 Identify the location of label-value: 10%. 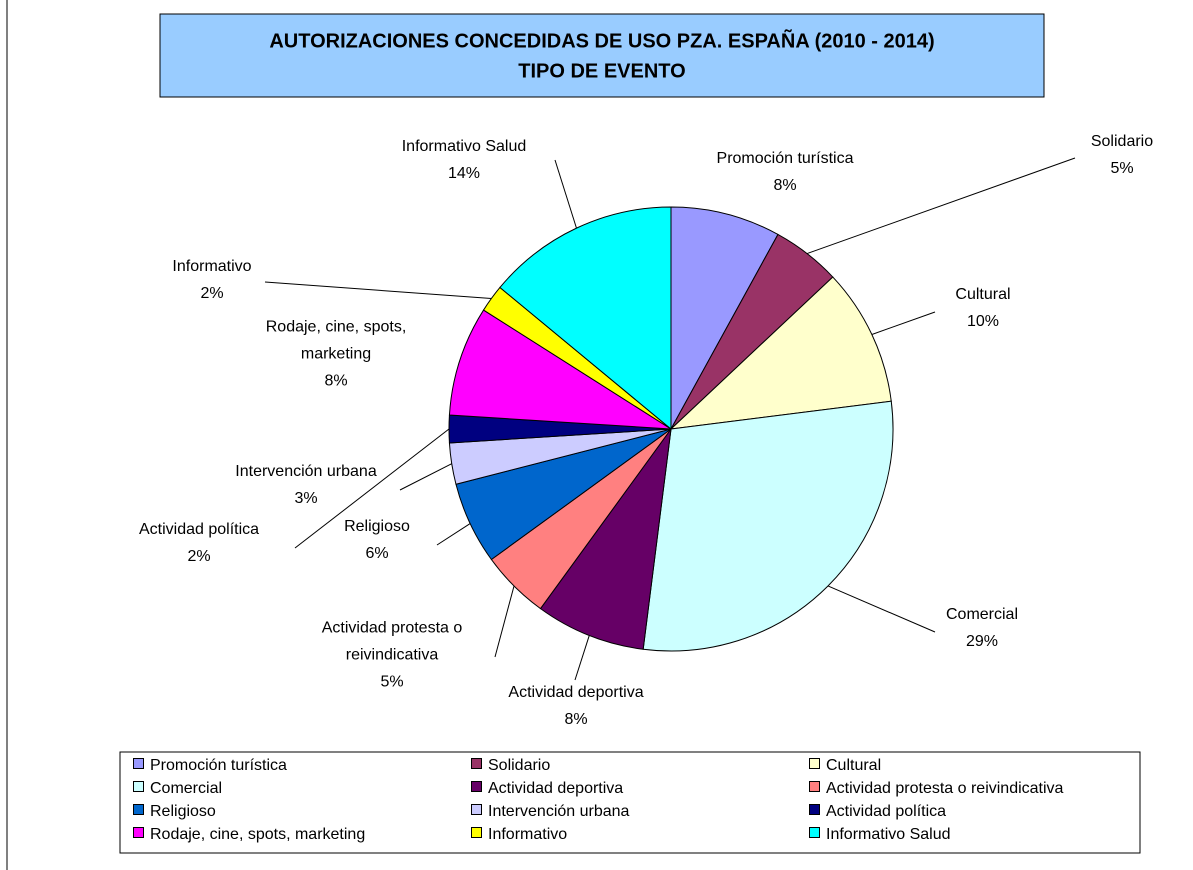
(983, 321).